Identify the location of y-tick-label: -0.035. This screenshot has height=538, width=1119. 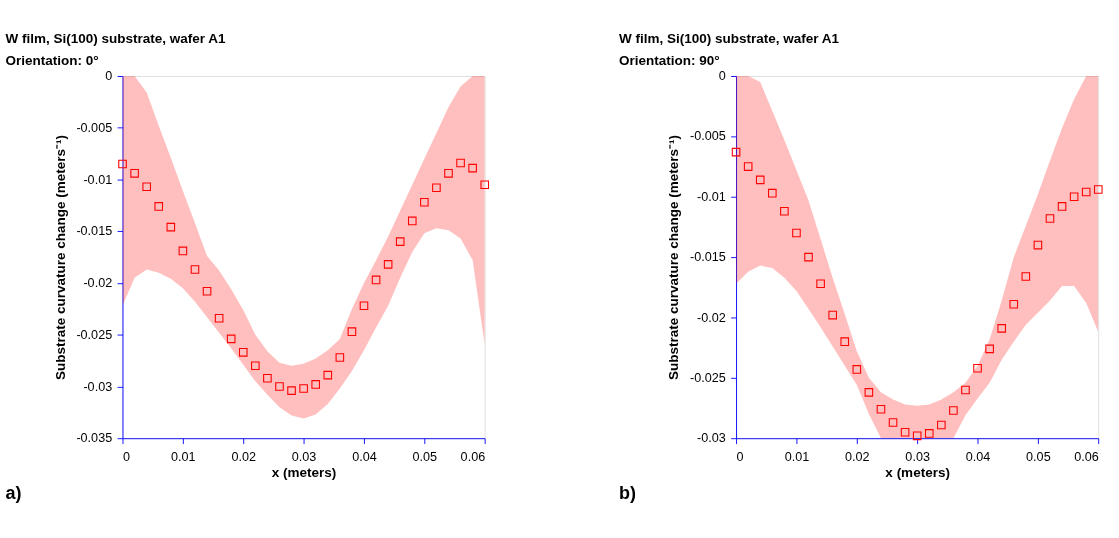
(94, 438).